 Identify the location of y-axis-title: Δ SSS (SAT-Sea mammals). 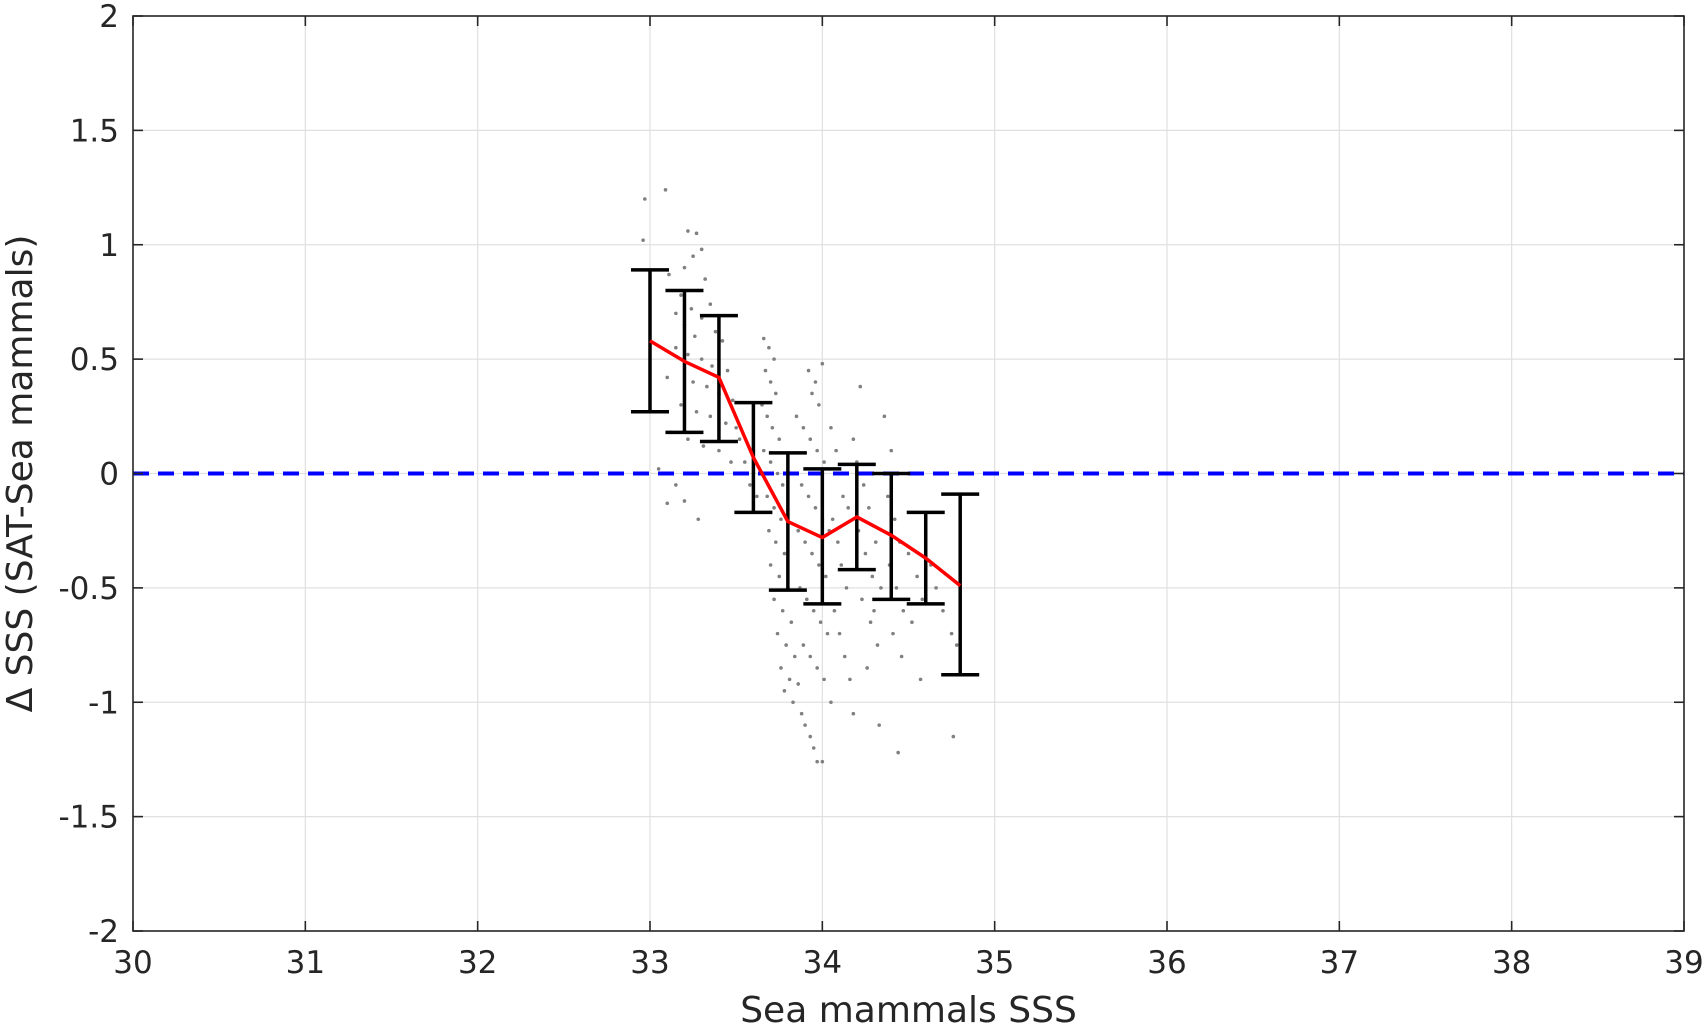
(20, 474).